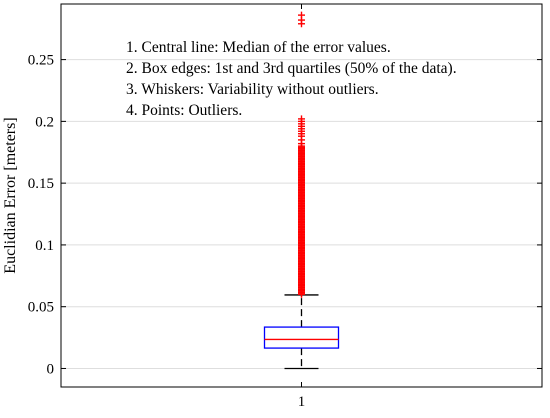  What do you see at coordinates (41, 61) in the screenshot?
I see `y-tick-label: 0.25` at bounding box center [41, 61].